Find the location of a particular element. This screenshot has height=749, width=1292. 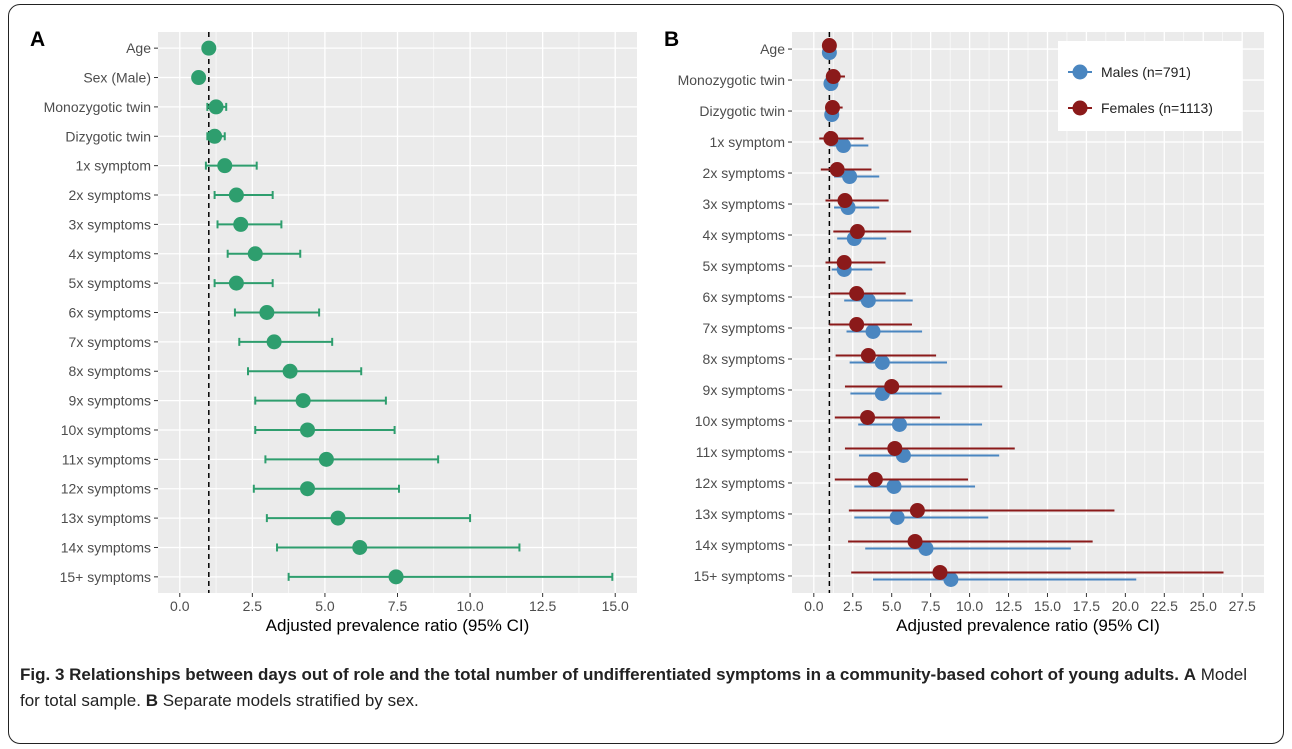

panel-b-x-tick-label: 17.5 is located at coordinates (1086, 606).